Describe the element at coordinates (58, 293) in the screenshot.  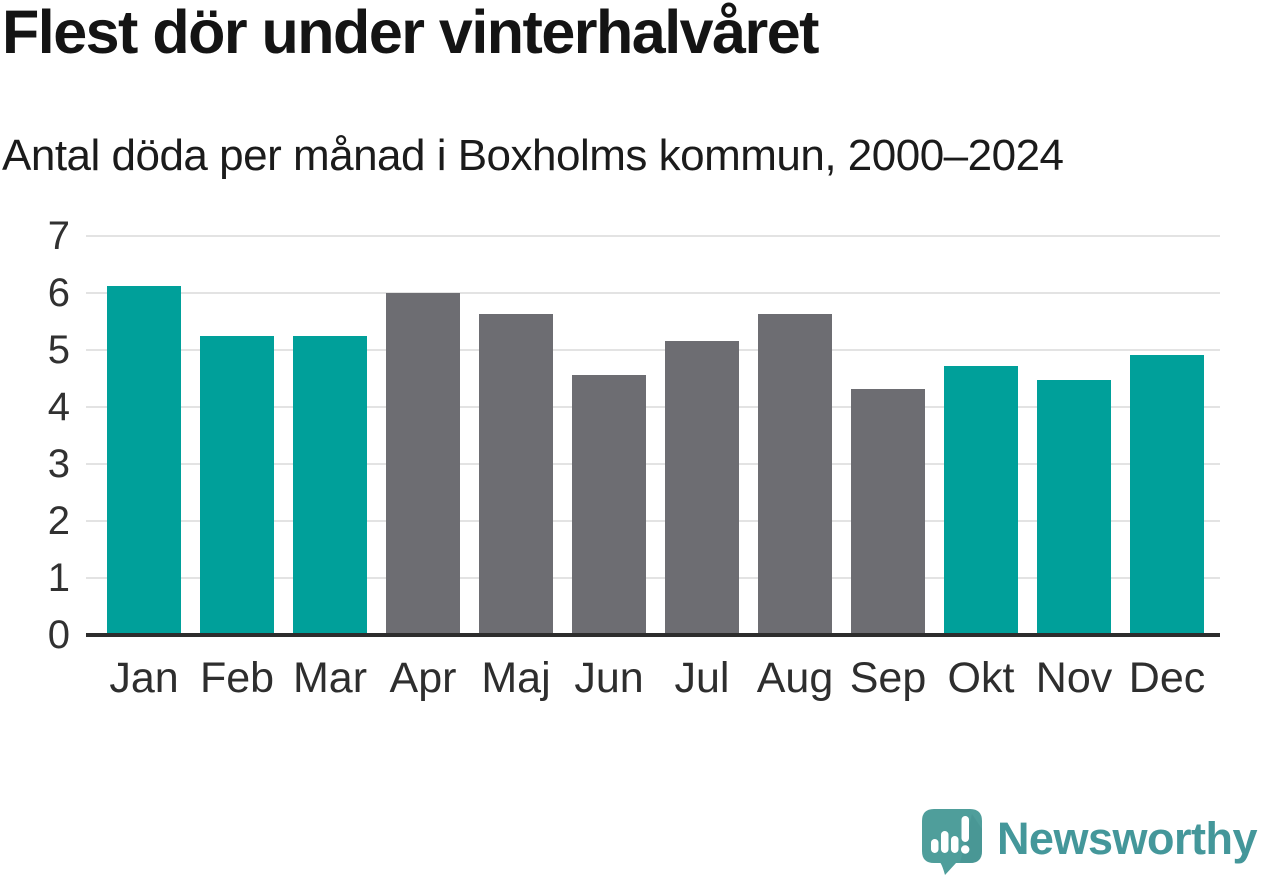
I see `y-tick-label-6: 6` at that location.